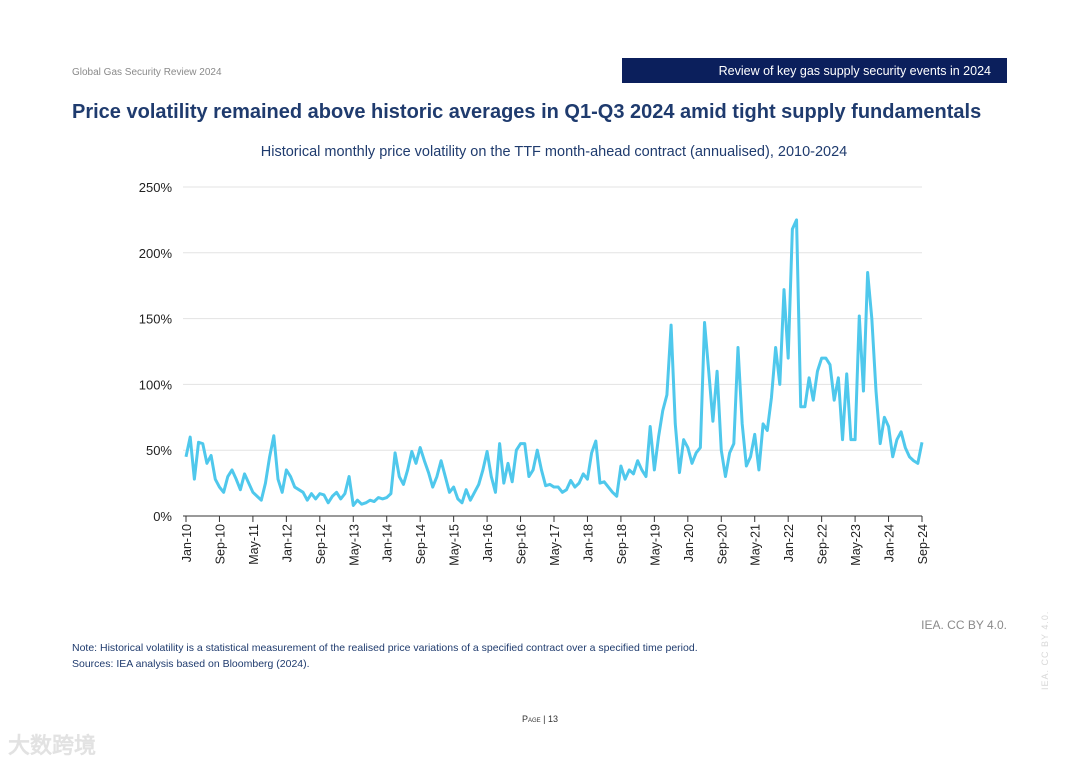 This screenshot has height=763, width=1080. Describe the element at coordinates (52, 745) in the screenshot. I see `watermark-logo: 大数跨境` at that location.